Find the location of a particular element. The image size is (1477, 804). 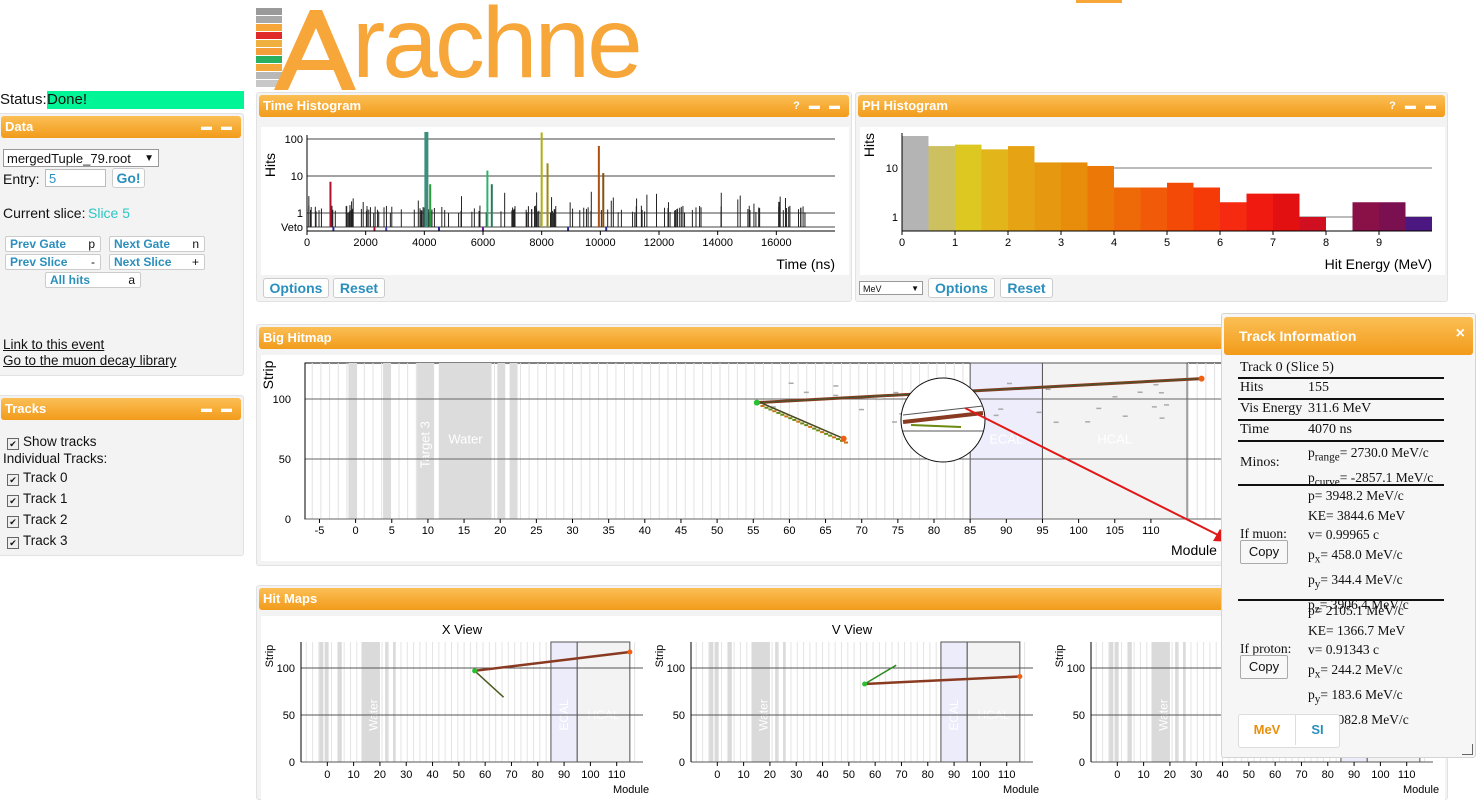

time-hist-x-tick: 2000 is located at coordinates (365, 243).